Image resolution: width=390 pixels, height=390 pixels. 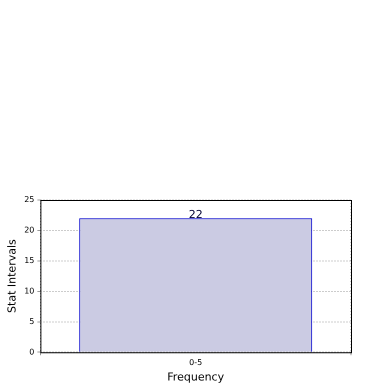 What do you see at coordinates (195, 215) in the screenshot?
I see `data-label: 22` at bounding box center [195, 215].